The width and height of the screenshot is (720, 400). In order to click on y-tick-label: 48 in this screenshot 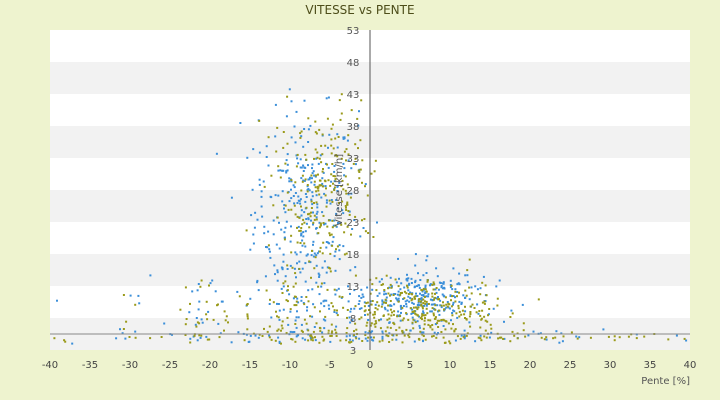, I will do `click(353, 63)`.